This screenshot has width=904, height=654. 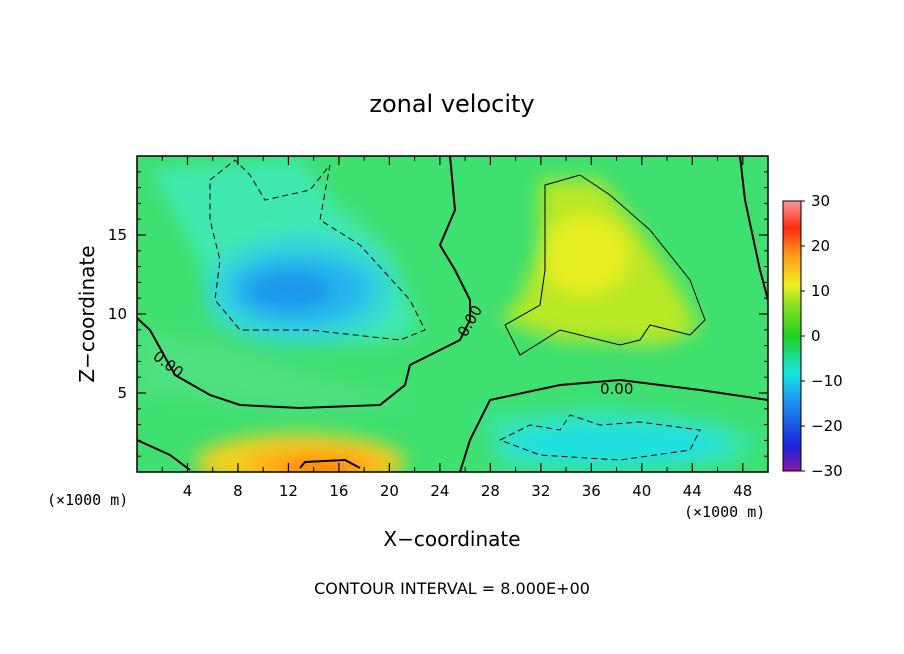 What do you see at coordinates (827, 426) in the screenshot?
I see `colorbar-tick-label: −20` at bounding box center [827, 426].